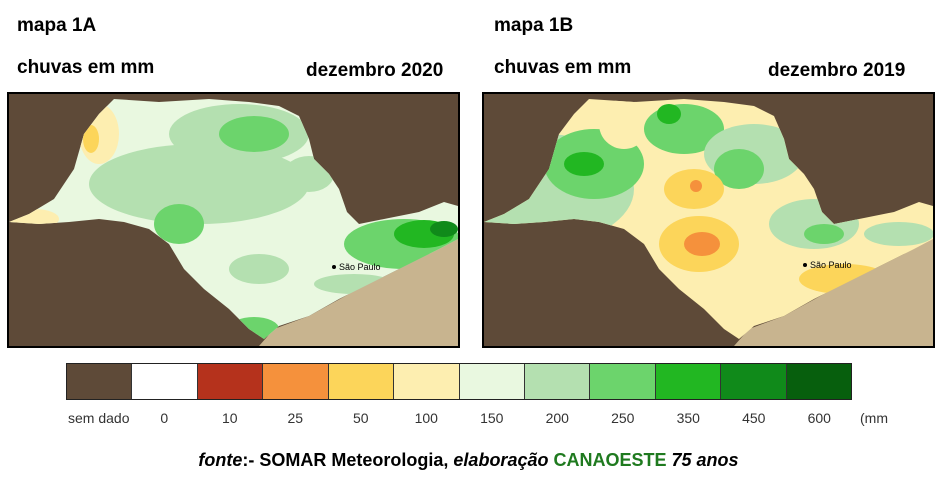 Image resolution: width=937 pixels, height=489 pixels. Describe the element at coordinates (563, 67) in the screenshot. I see `map-b-subtitle: chuvas em mm` at that location.